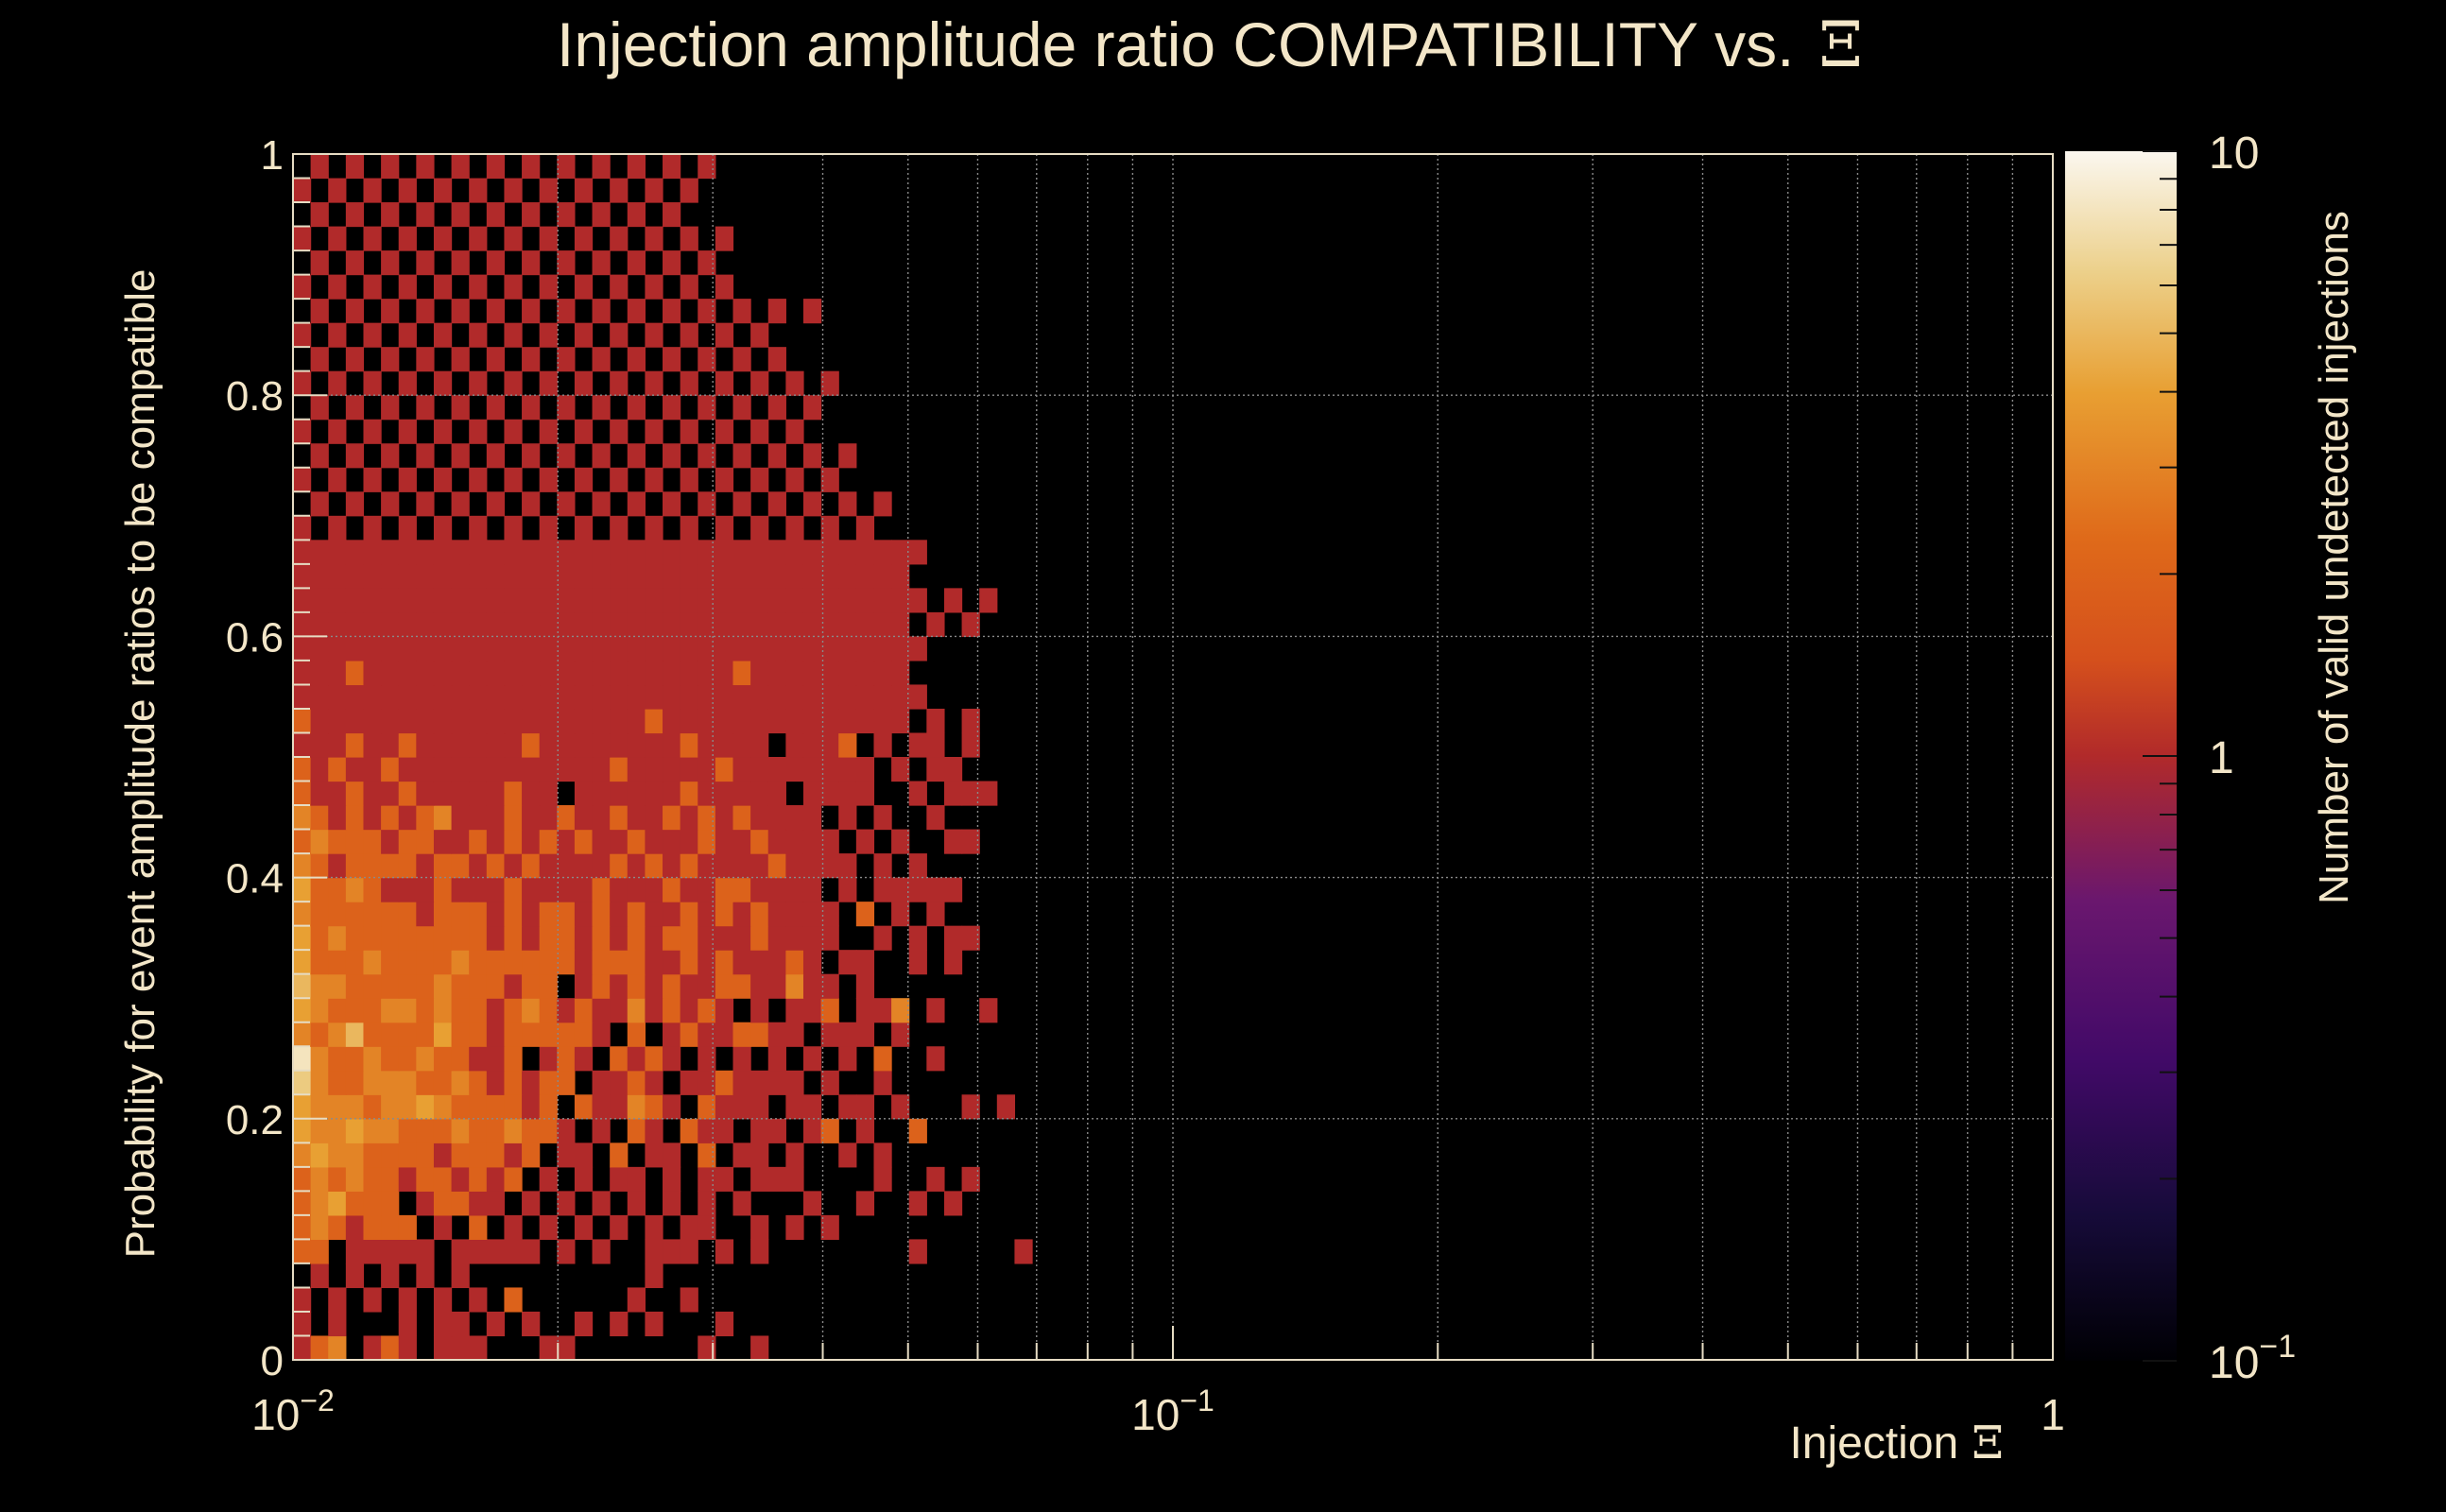 The width and height of the screenshot is (2446, 1512). Describe the element at coordinates (1158, 1411) in the screenshot. I see `x-tick-labels: 10−2 10−1 1` at that location.